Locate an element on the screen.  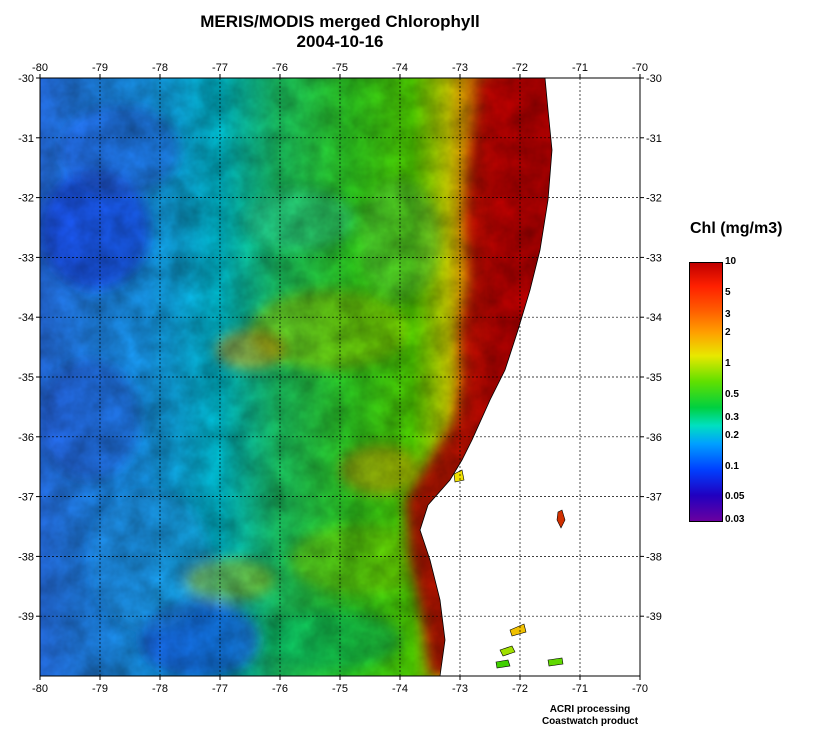
lon-tick-label-top: -71 is located at coordinates (580, 68).